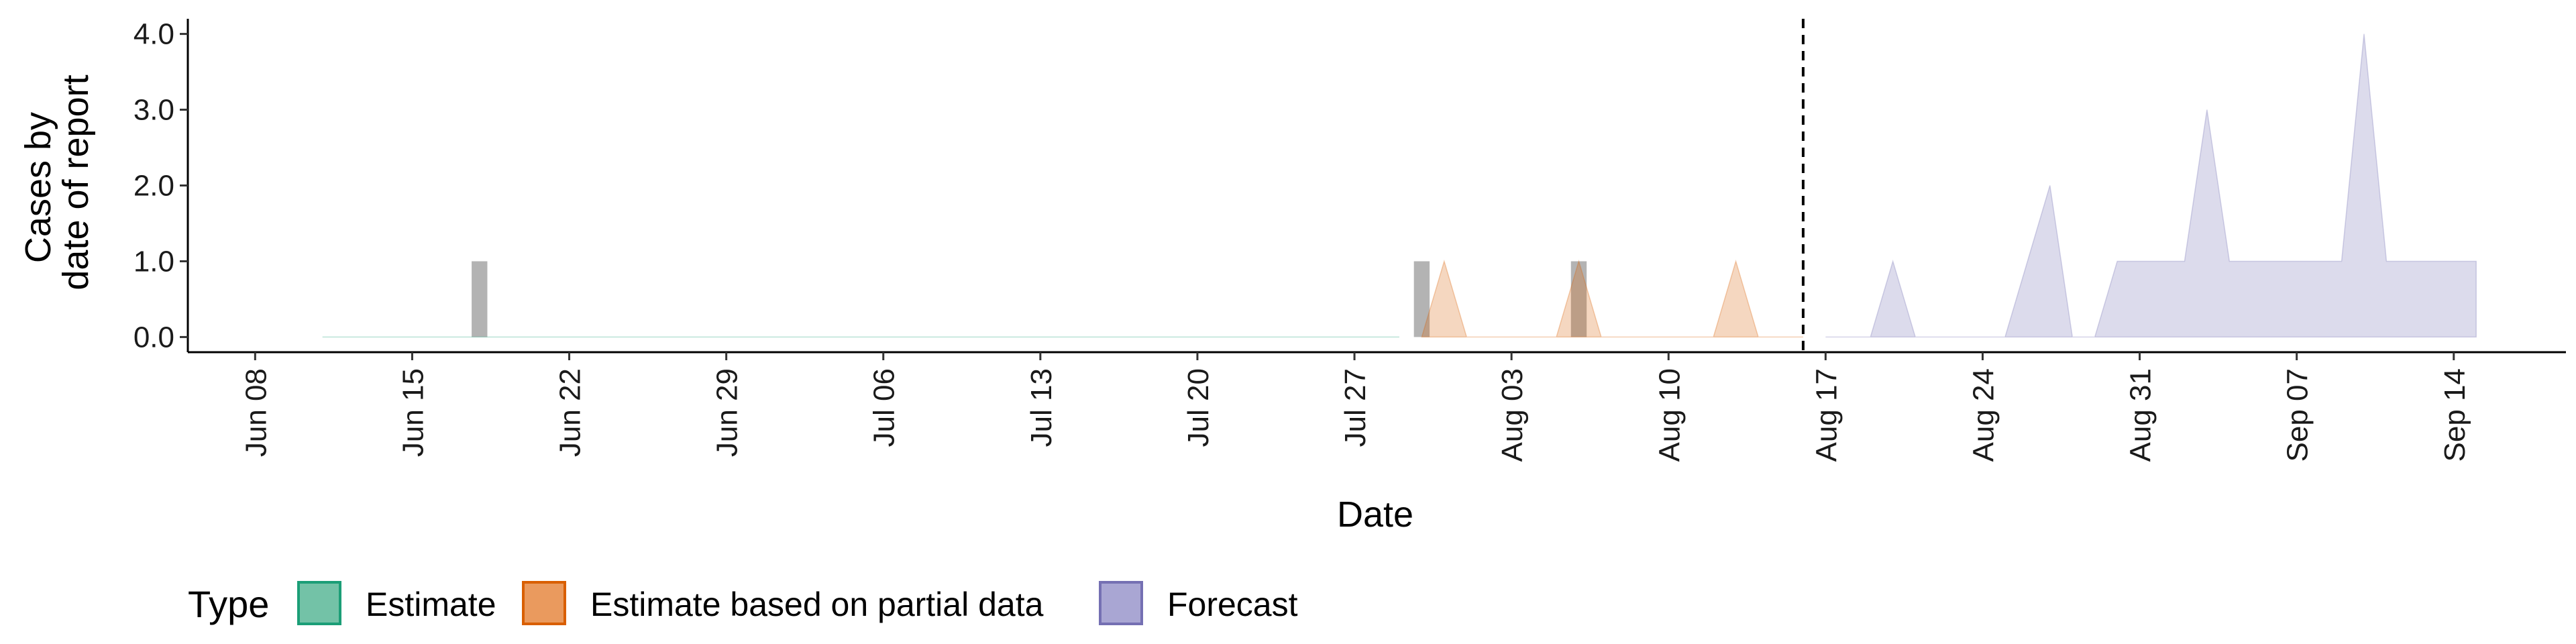 The height and width of the screenshot is (644, 2576). I want to click on y-tick-label: 0.0, so click(153, 337).